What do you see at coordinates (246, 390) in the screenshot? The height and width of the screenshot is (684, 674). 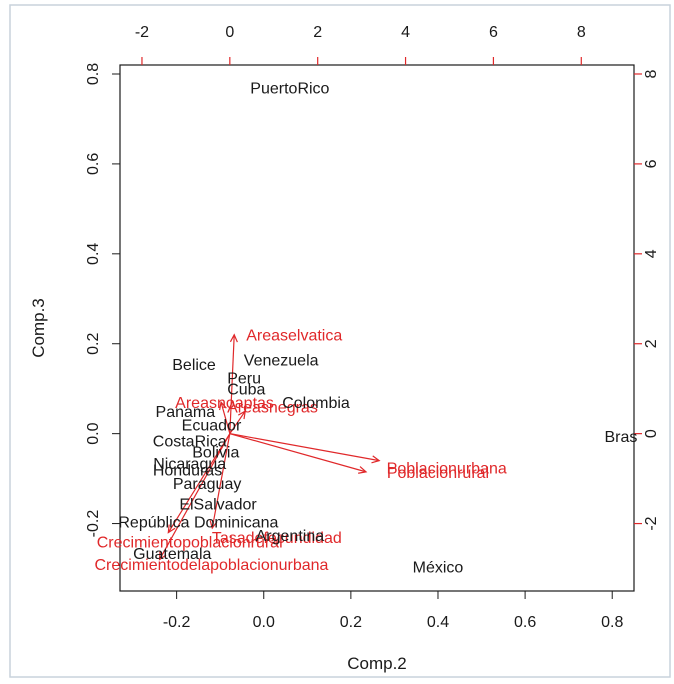 I see `observation-label: Cuba` at bounding box center [246, 390].